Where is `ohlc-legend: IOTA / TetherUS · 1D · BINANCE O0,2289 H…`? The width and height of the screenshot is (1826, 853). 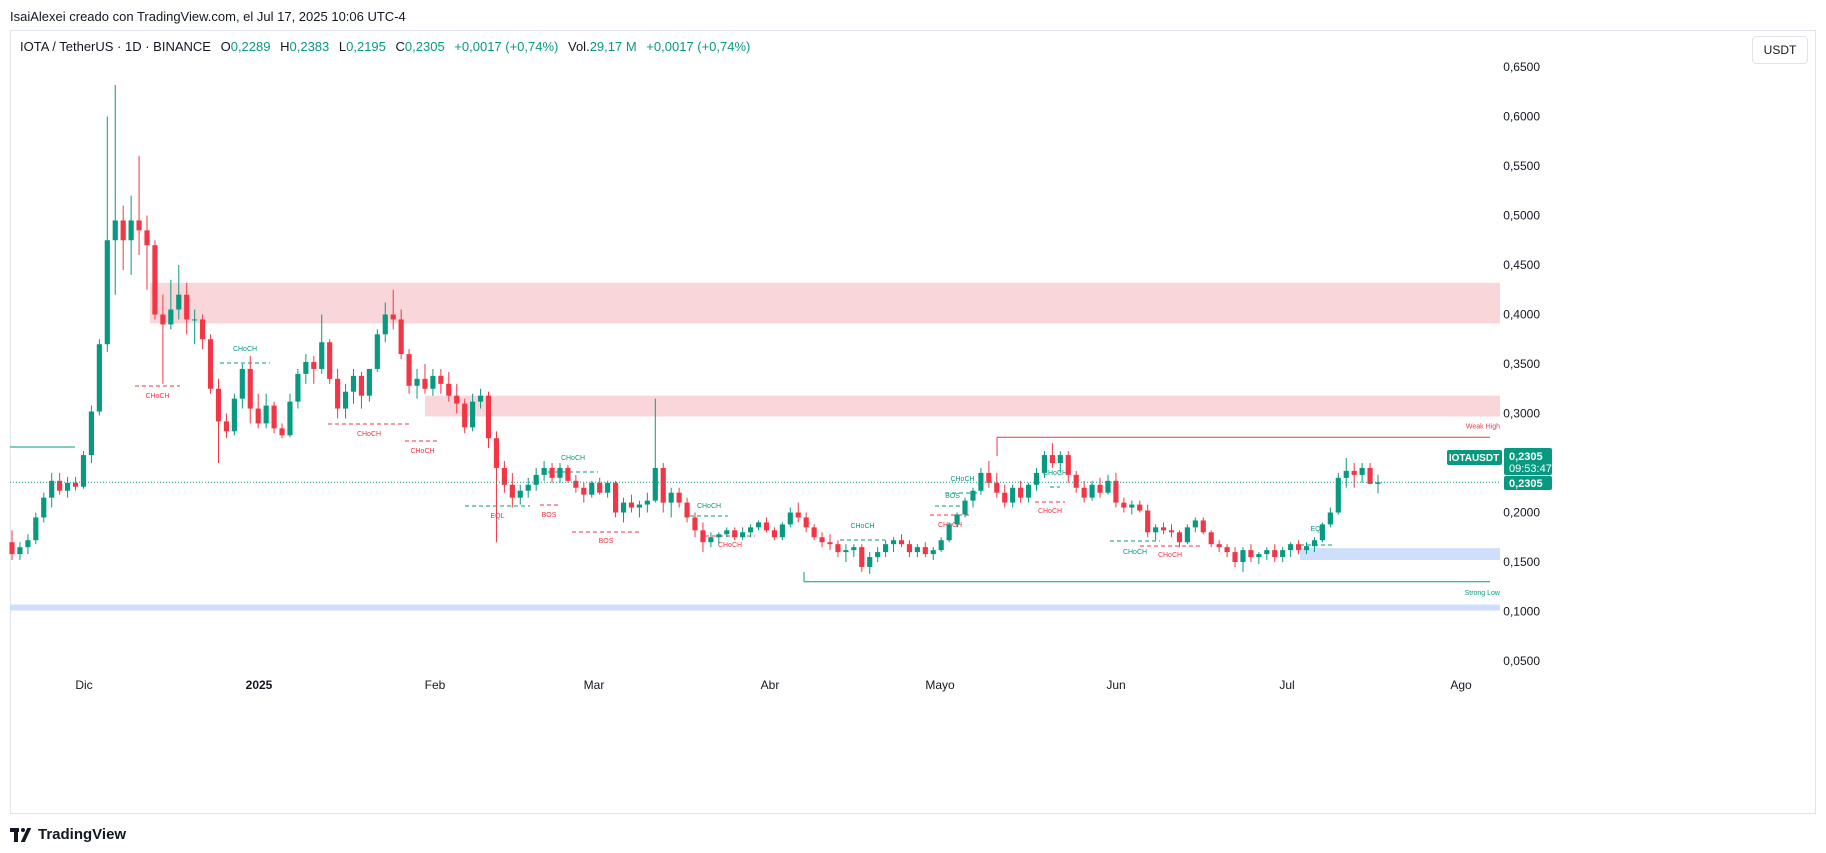
ohlc-legend: IOTA / TetherUS · 1D · BINANCE O0,2289 H… is located at coordinates (385, 46).